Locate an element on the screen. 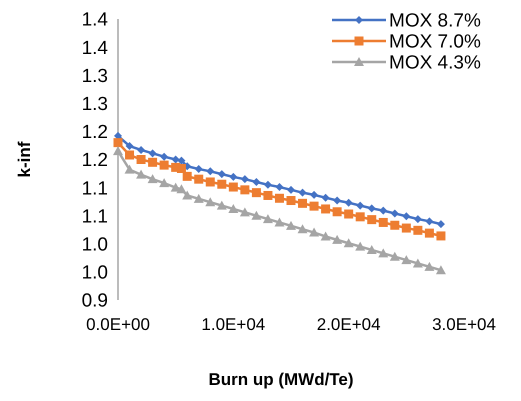 Image resolution: width=521 pixels, height=401 pixels. x-tick-label: 1.0E+04 is located at coordinates (233, 324).